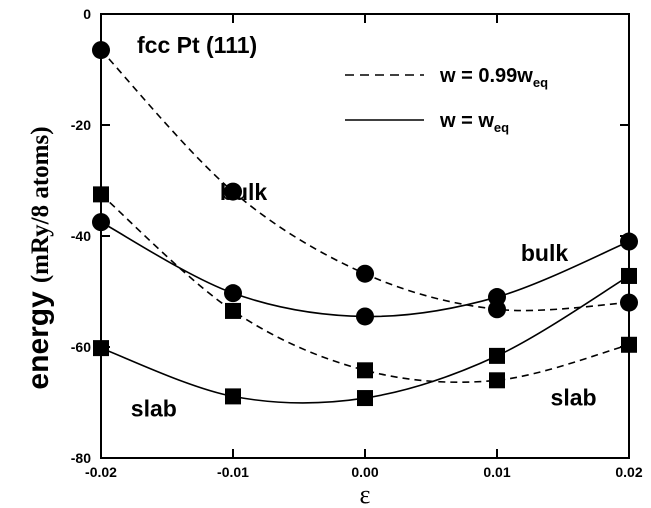  Describe the element at coordinates (81, 125) in the screenshot. I see `y-tick-label: -20` at that location.